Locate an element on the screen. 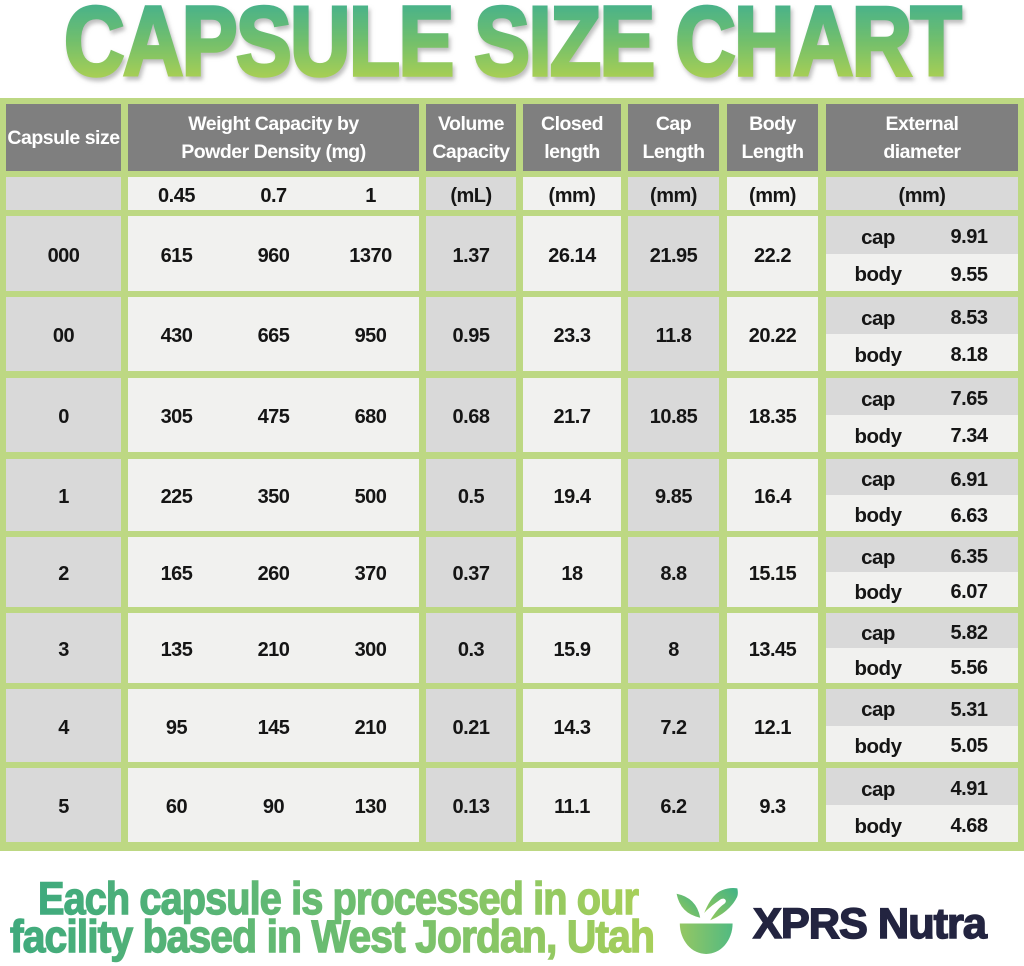 Image resolution: width=1024 pixels, height=966 pixels. svg-text: CAPSULE SIZE CHART is located at coordinates (512, 48).